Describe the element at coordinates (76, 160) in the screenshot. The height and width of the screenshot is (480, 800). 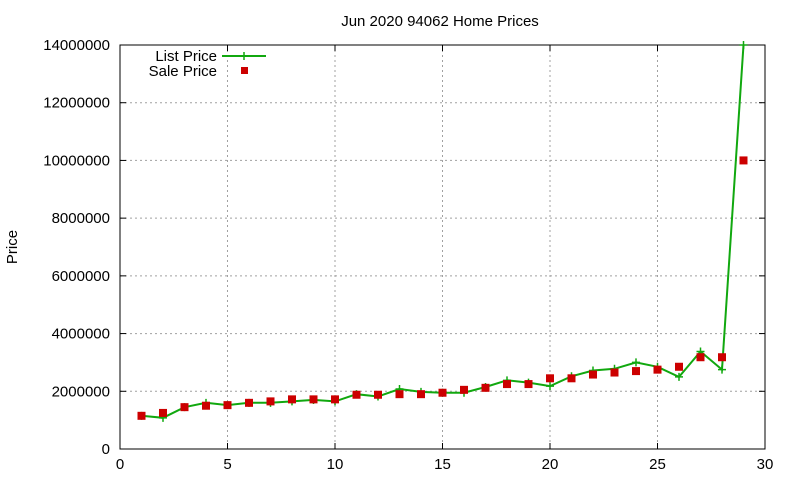
I see `y-tick-label: 10000000` at that location.